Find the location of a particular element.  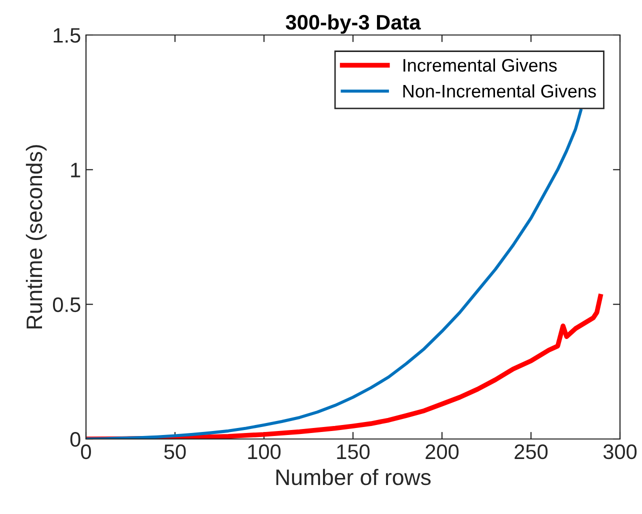

x-tick-label: 200 is located at coordinates (442, 452).